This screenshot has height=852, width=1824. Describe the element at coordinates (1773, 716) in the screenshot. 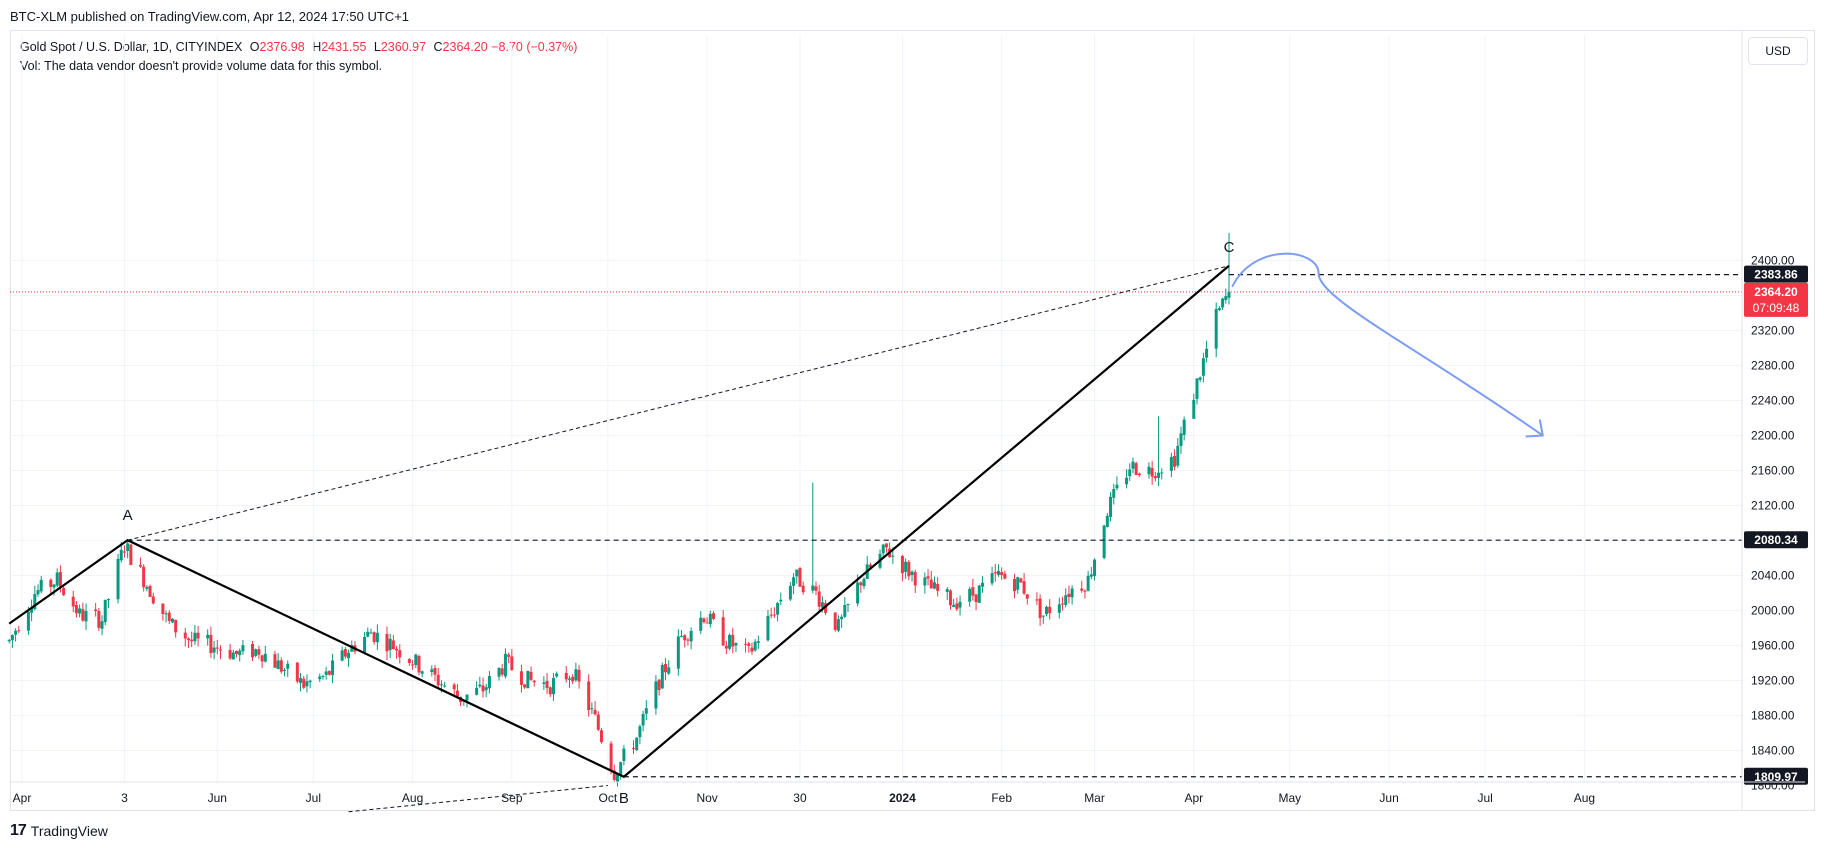

I see `y-tick-label: 1880.00` at that location.